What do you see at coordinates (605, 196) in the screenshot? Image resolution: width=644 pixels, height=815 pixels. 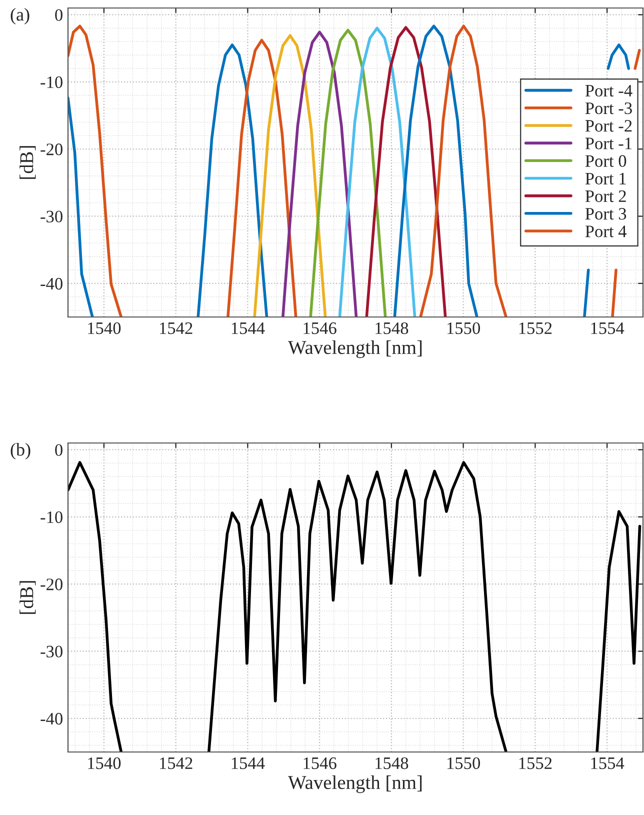 I see `legend-label: Port 2` at bounding box center [605, 196].